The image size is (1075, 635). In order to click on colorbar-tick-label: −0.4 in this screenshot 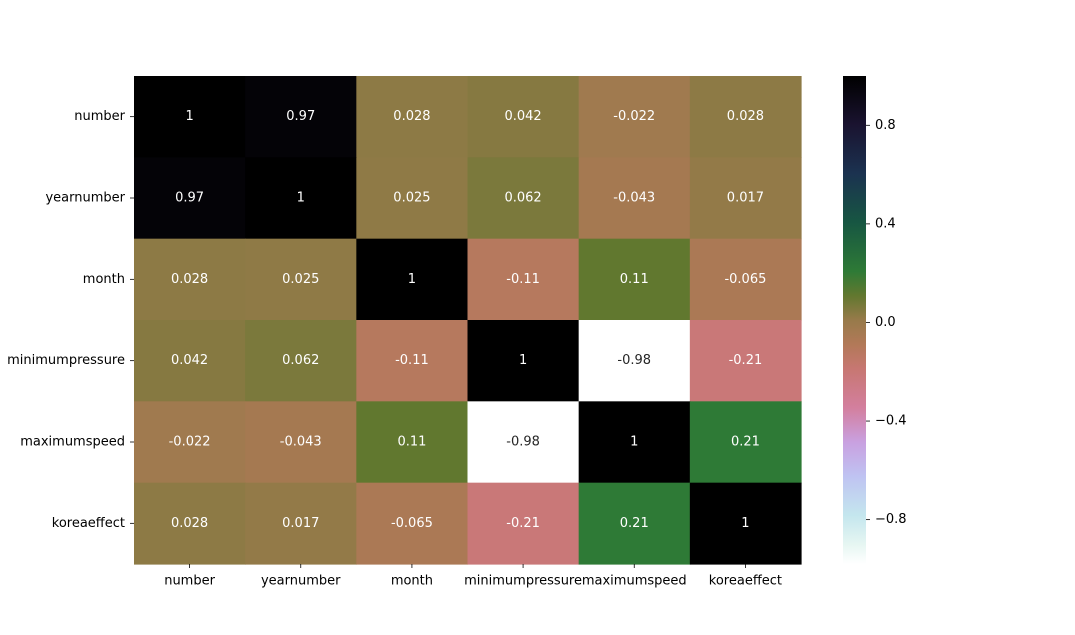, I will do `click(891, 421)`.